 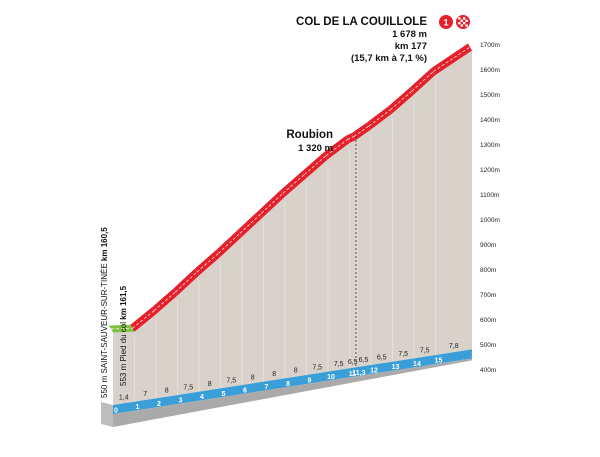 What do you see at coordinates (490, 220) in the screenshot?
I see `altitude-tick-label: 1000m` at bounding box center [490, 220].